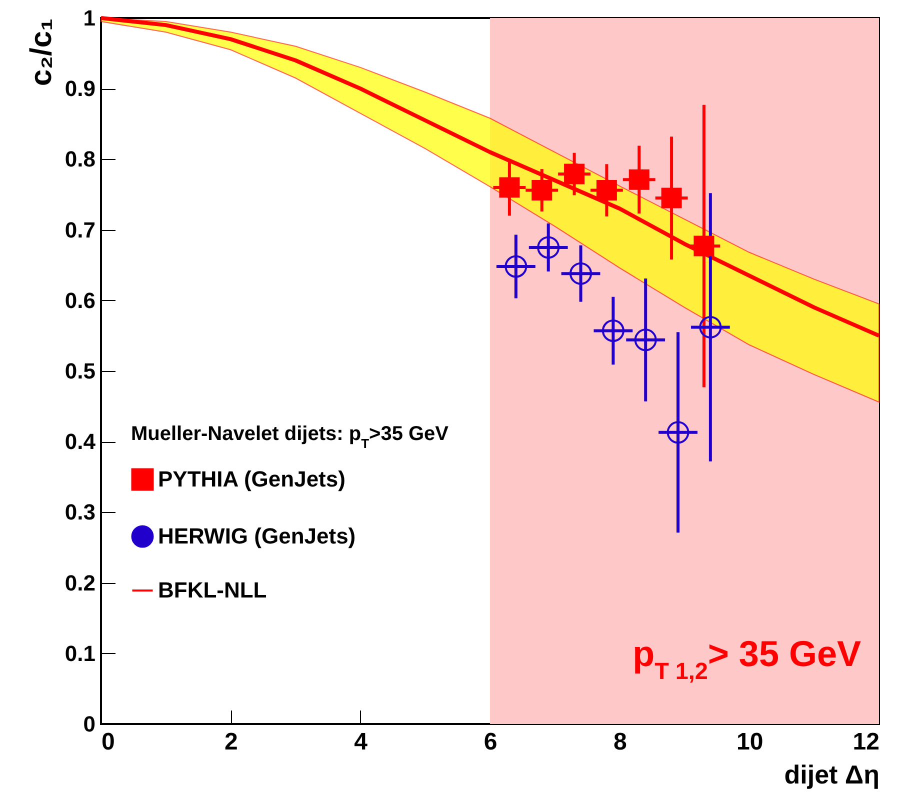 Image resolution: width=901 pixels, height=807 pixels. Describe the element at coordinates (80, 159) in the screenshot. I see `y-tick-label: 0.8` at that location.